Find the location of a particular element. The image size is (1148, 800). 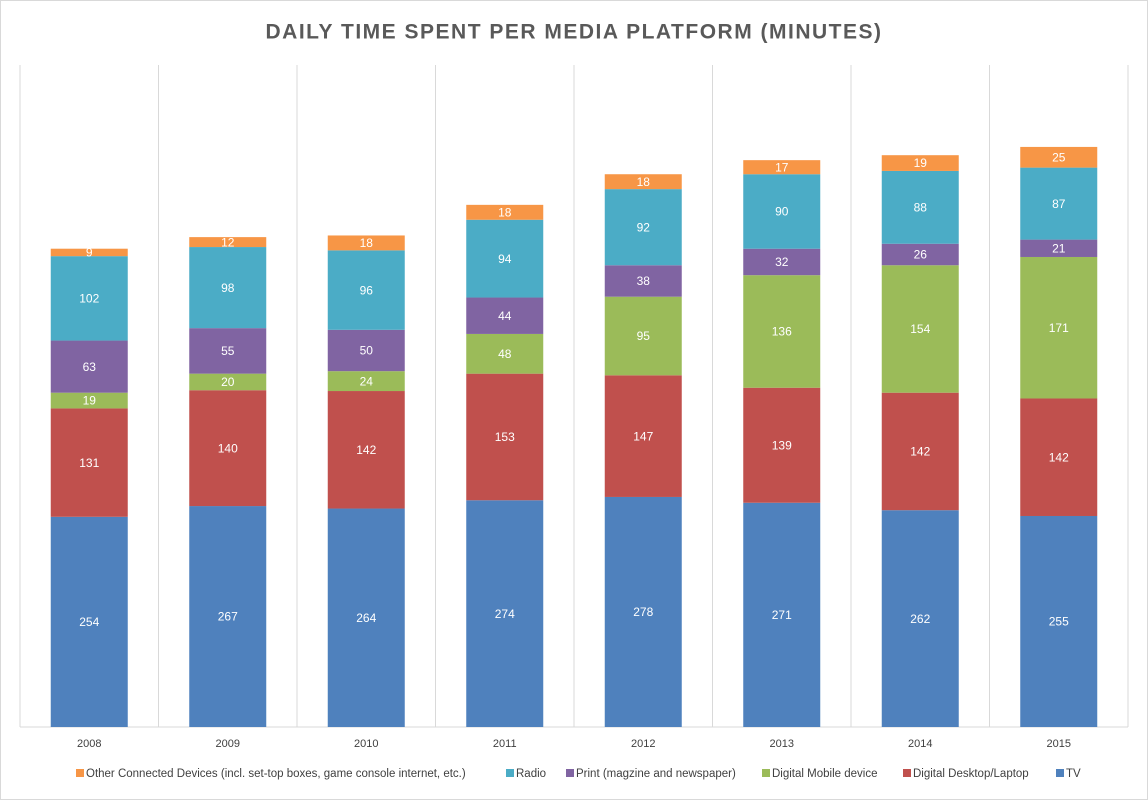

data-label: 38 is located at coordinates (644, 281).